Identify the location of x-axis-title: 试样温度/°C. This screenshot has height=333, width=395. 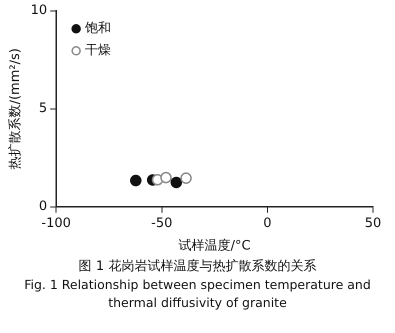
(214, 246).